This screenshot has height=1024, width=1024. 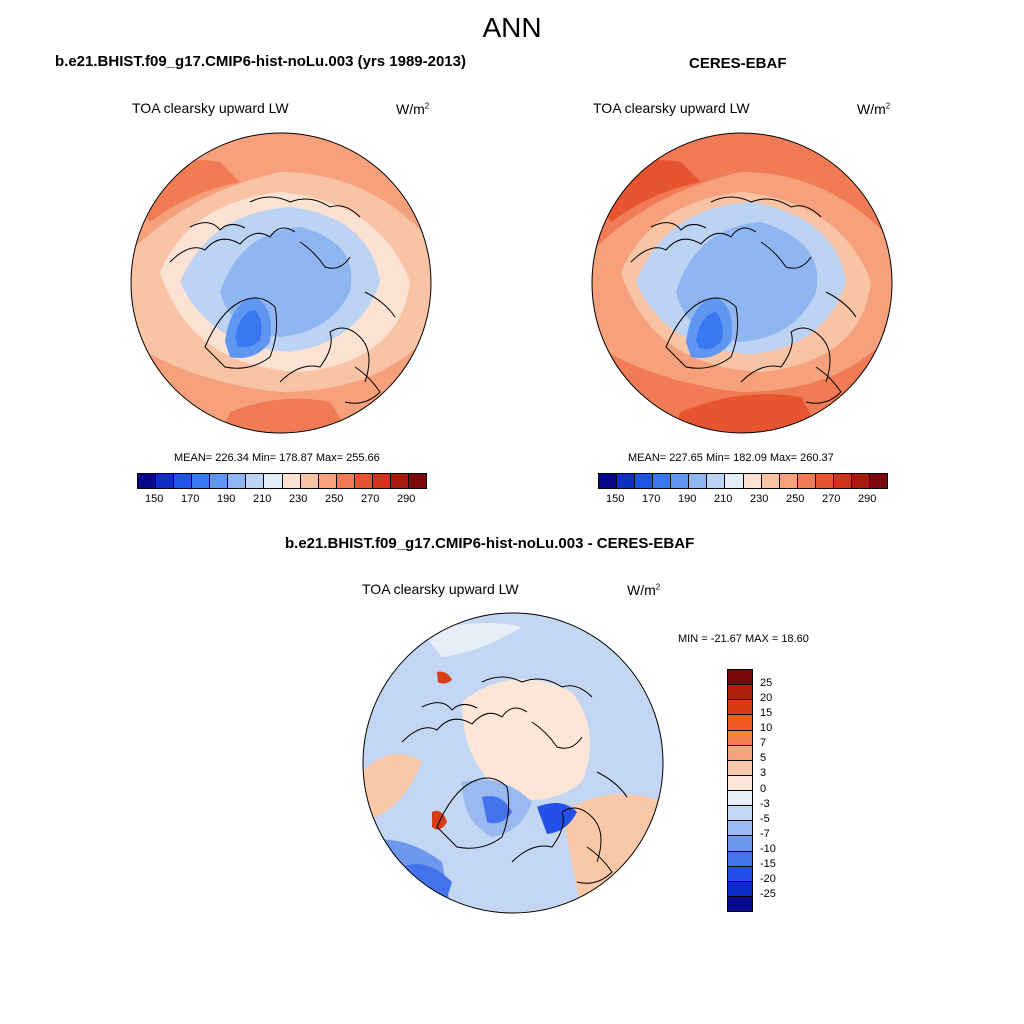 I want to click on panel2-polar-map, so click(x=742, y=283).